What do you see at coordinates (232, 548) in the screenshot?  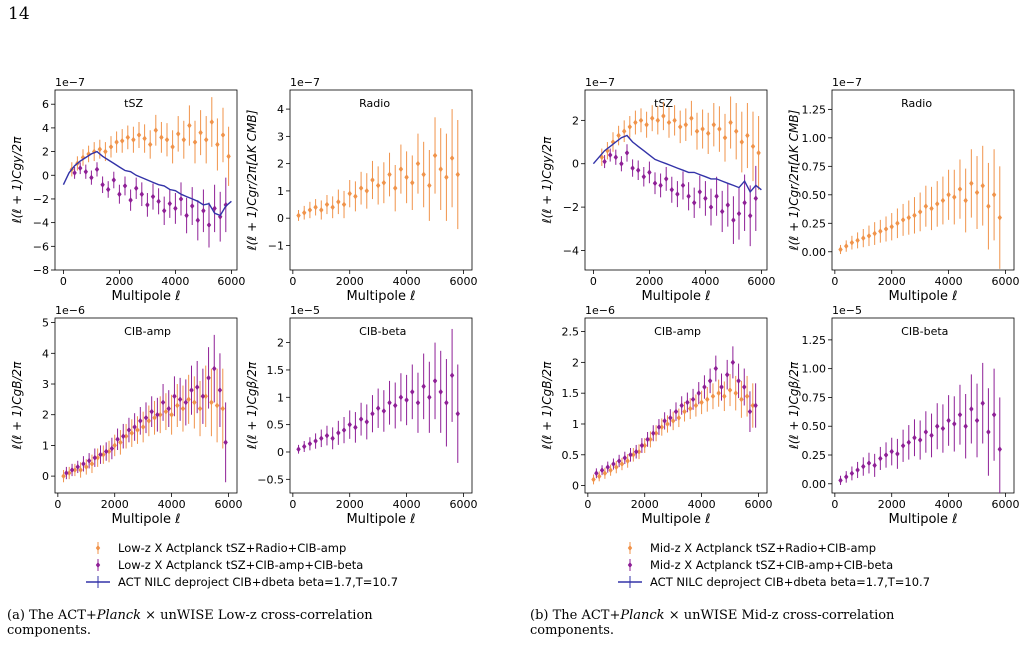 I see `legend-label: Low-z X Actplanck tSZ+Radio+CIB-amp` at bounding box center [232, 548].